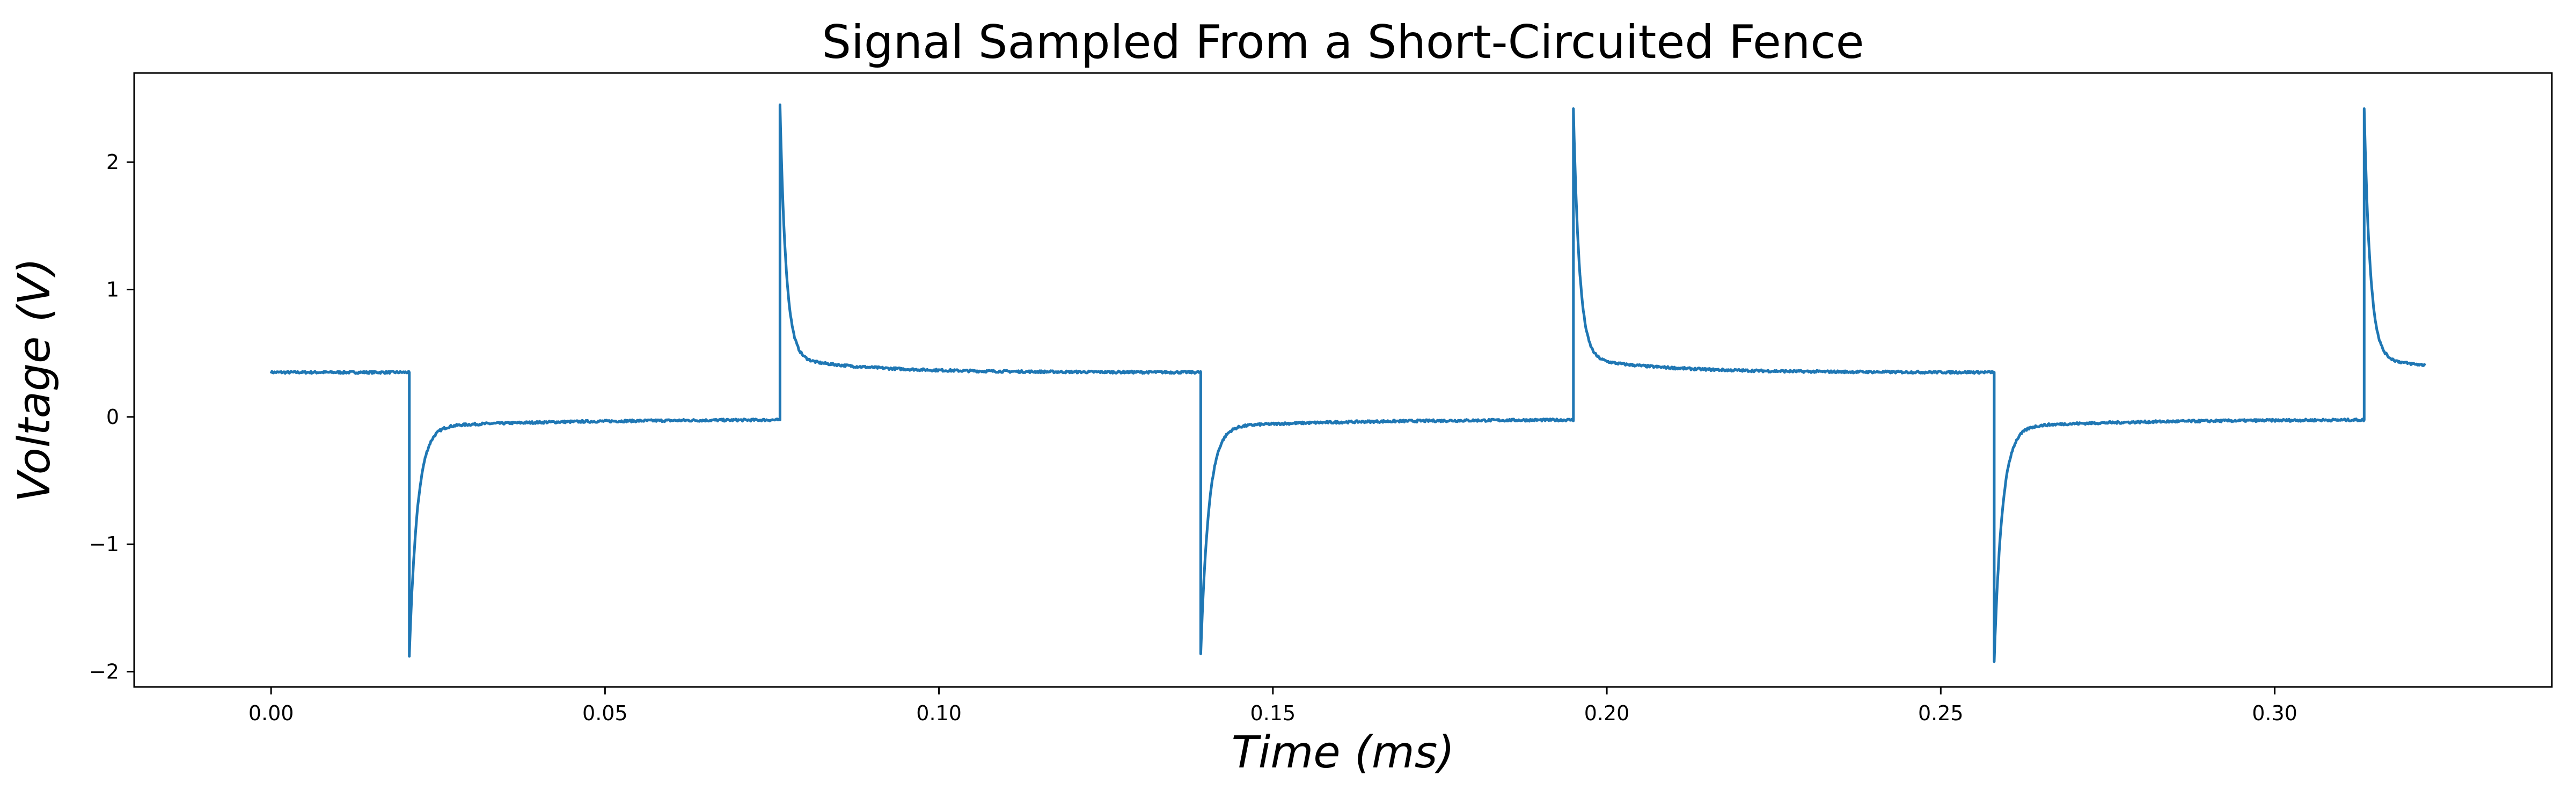  What do you see at coordinates (1343, 752) in the screenshot?
I see `x-axis-label: Time (ms)` at bounding box center [1343, 752].